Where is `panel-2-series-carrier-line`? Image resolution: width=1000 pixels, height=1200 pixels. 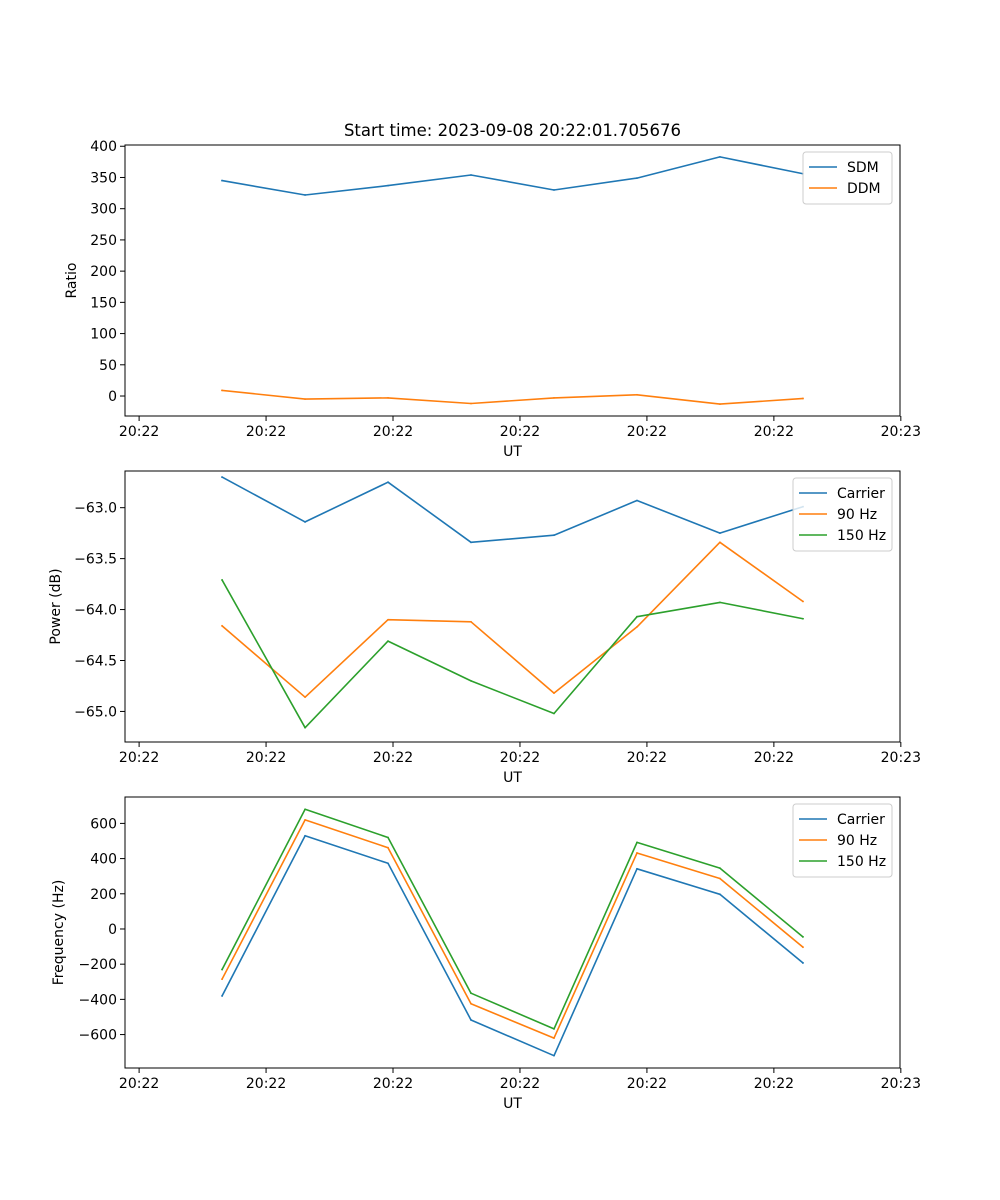
panel-2-series-carrier-line is located at coordinates (512, 510).